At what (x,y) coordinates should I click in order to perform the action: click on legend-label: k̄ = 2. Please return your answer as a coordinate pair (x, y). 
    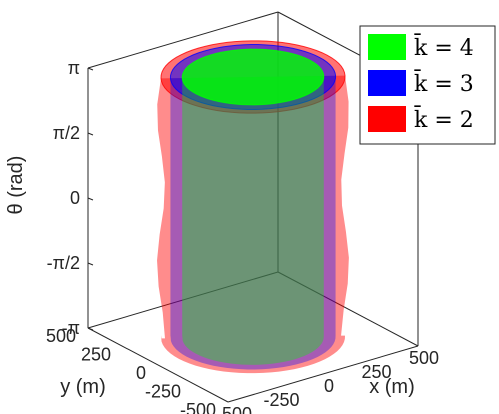
    Looking at the image, I should click on (444, 119).